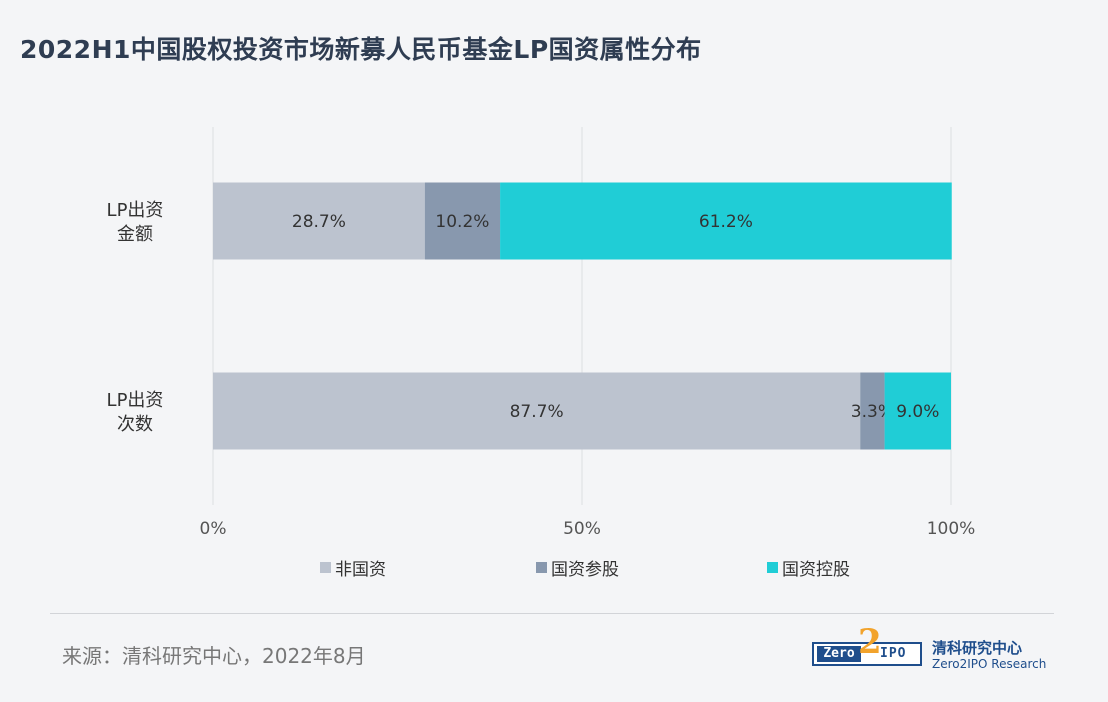  I want to click on data-label-1-2: 9.0%, so click(917, 412).